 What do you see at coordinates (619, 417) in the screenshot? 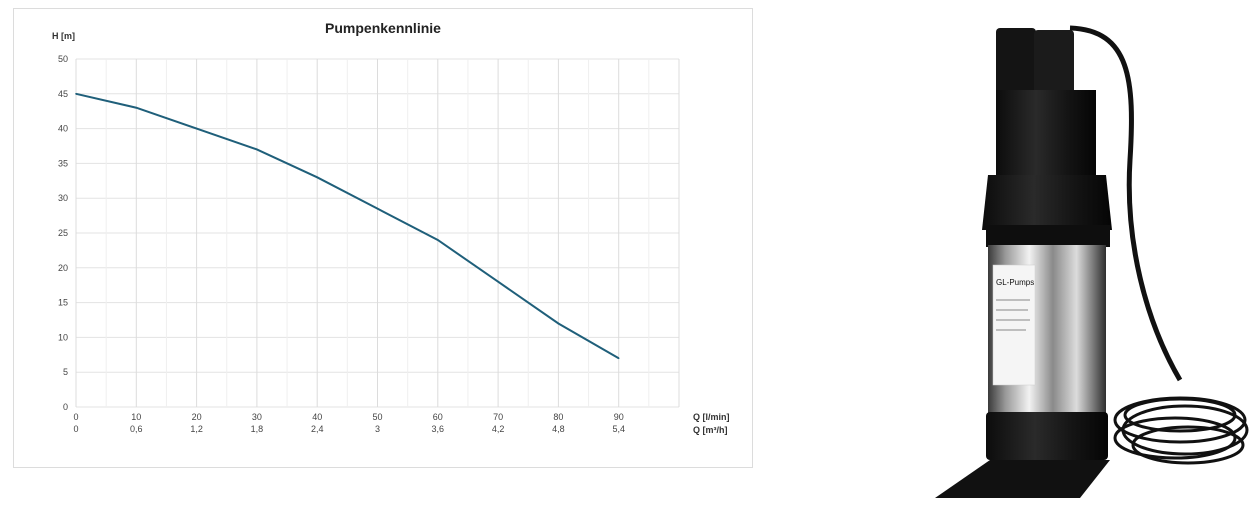
I see `x-tick-label: 90` at bounding box center [619, 417].